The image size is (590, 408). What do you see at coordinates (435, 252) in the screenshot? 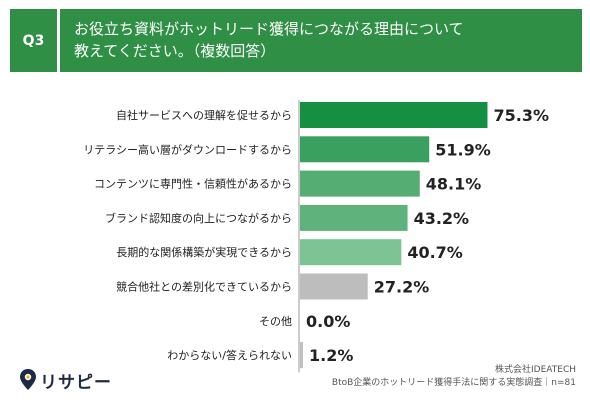
I see `value-label: 40.7%` at bounding box center [435, 252].